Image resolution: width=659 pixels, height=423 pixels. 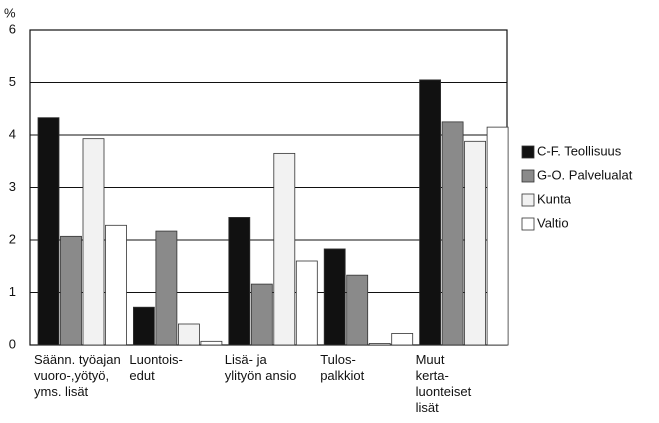 I want to click on x-tick-label: Tulos-palkkiot, so click(x=342, y=367).